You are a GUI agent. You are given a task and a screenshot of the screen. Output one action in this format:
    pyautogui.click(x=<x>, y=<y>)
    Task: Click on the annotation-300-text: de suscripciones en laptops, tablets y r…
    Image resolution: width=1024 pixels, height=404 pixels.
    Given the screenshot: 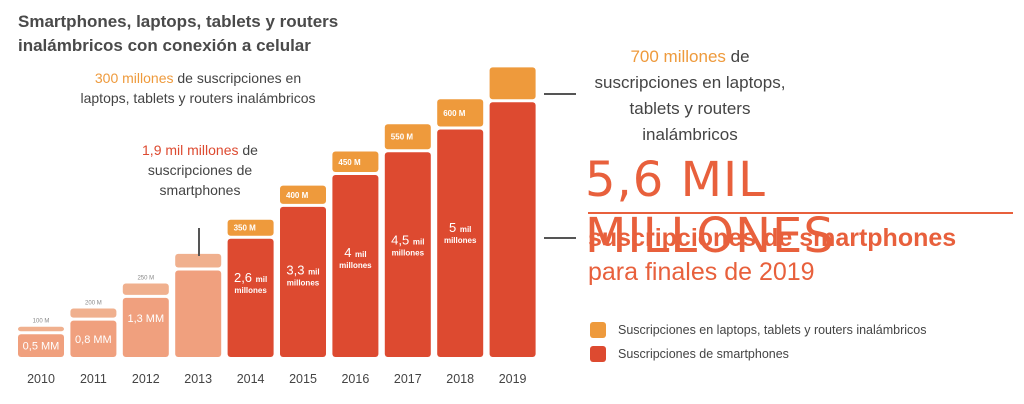 What is the action you would take?
    pyautogui.click(x=198, y=88)
    